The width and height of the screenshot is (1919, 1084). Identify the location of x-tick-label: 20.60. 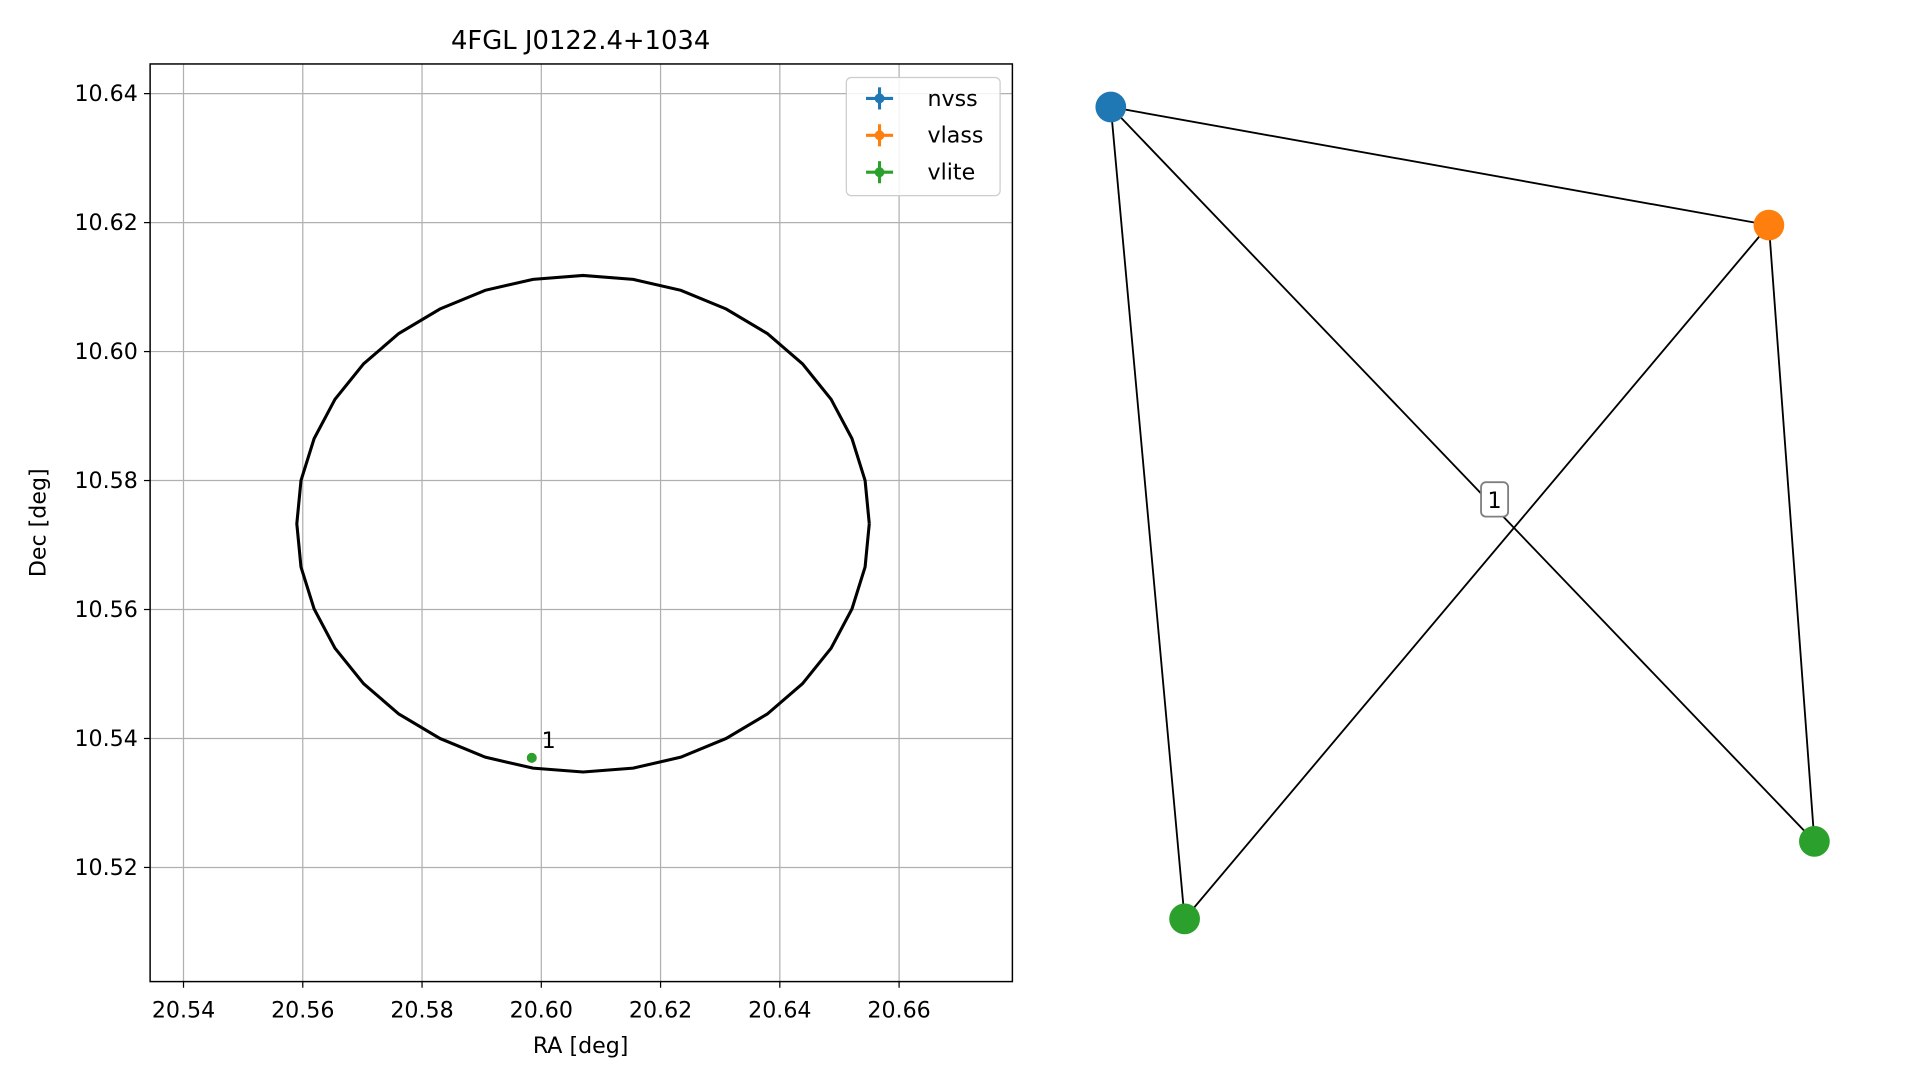
(541, 1010).